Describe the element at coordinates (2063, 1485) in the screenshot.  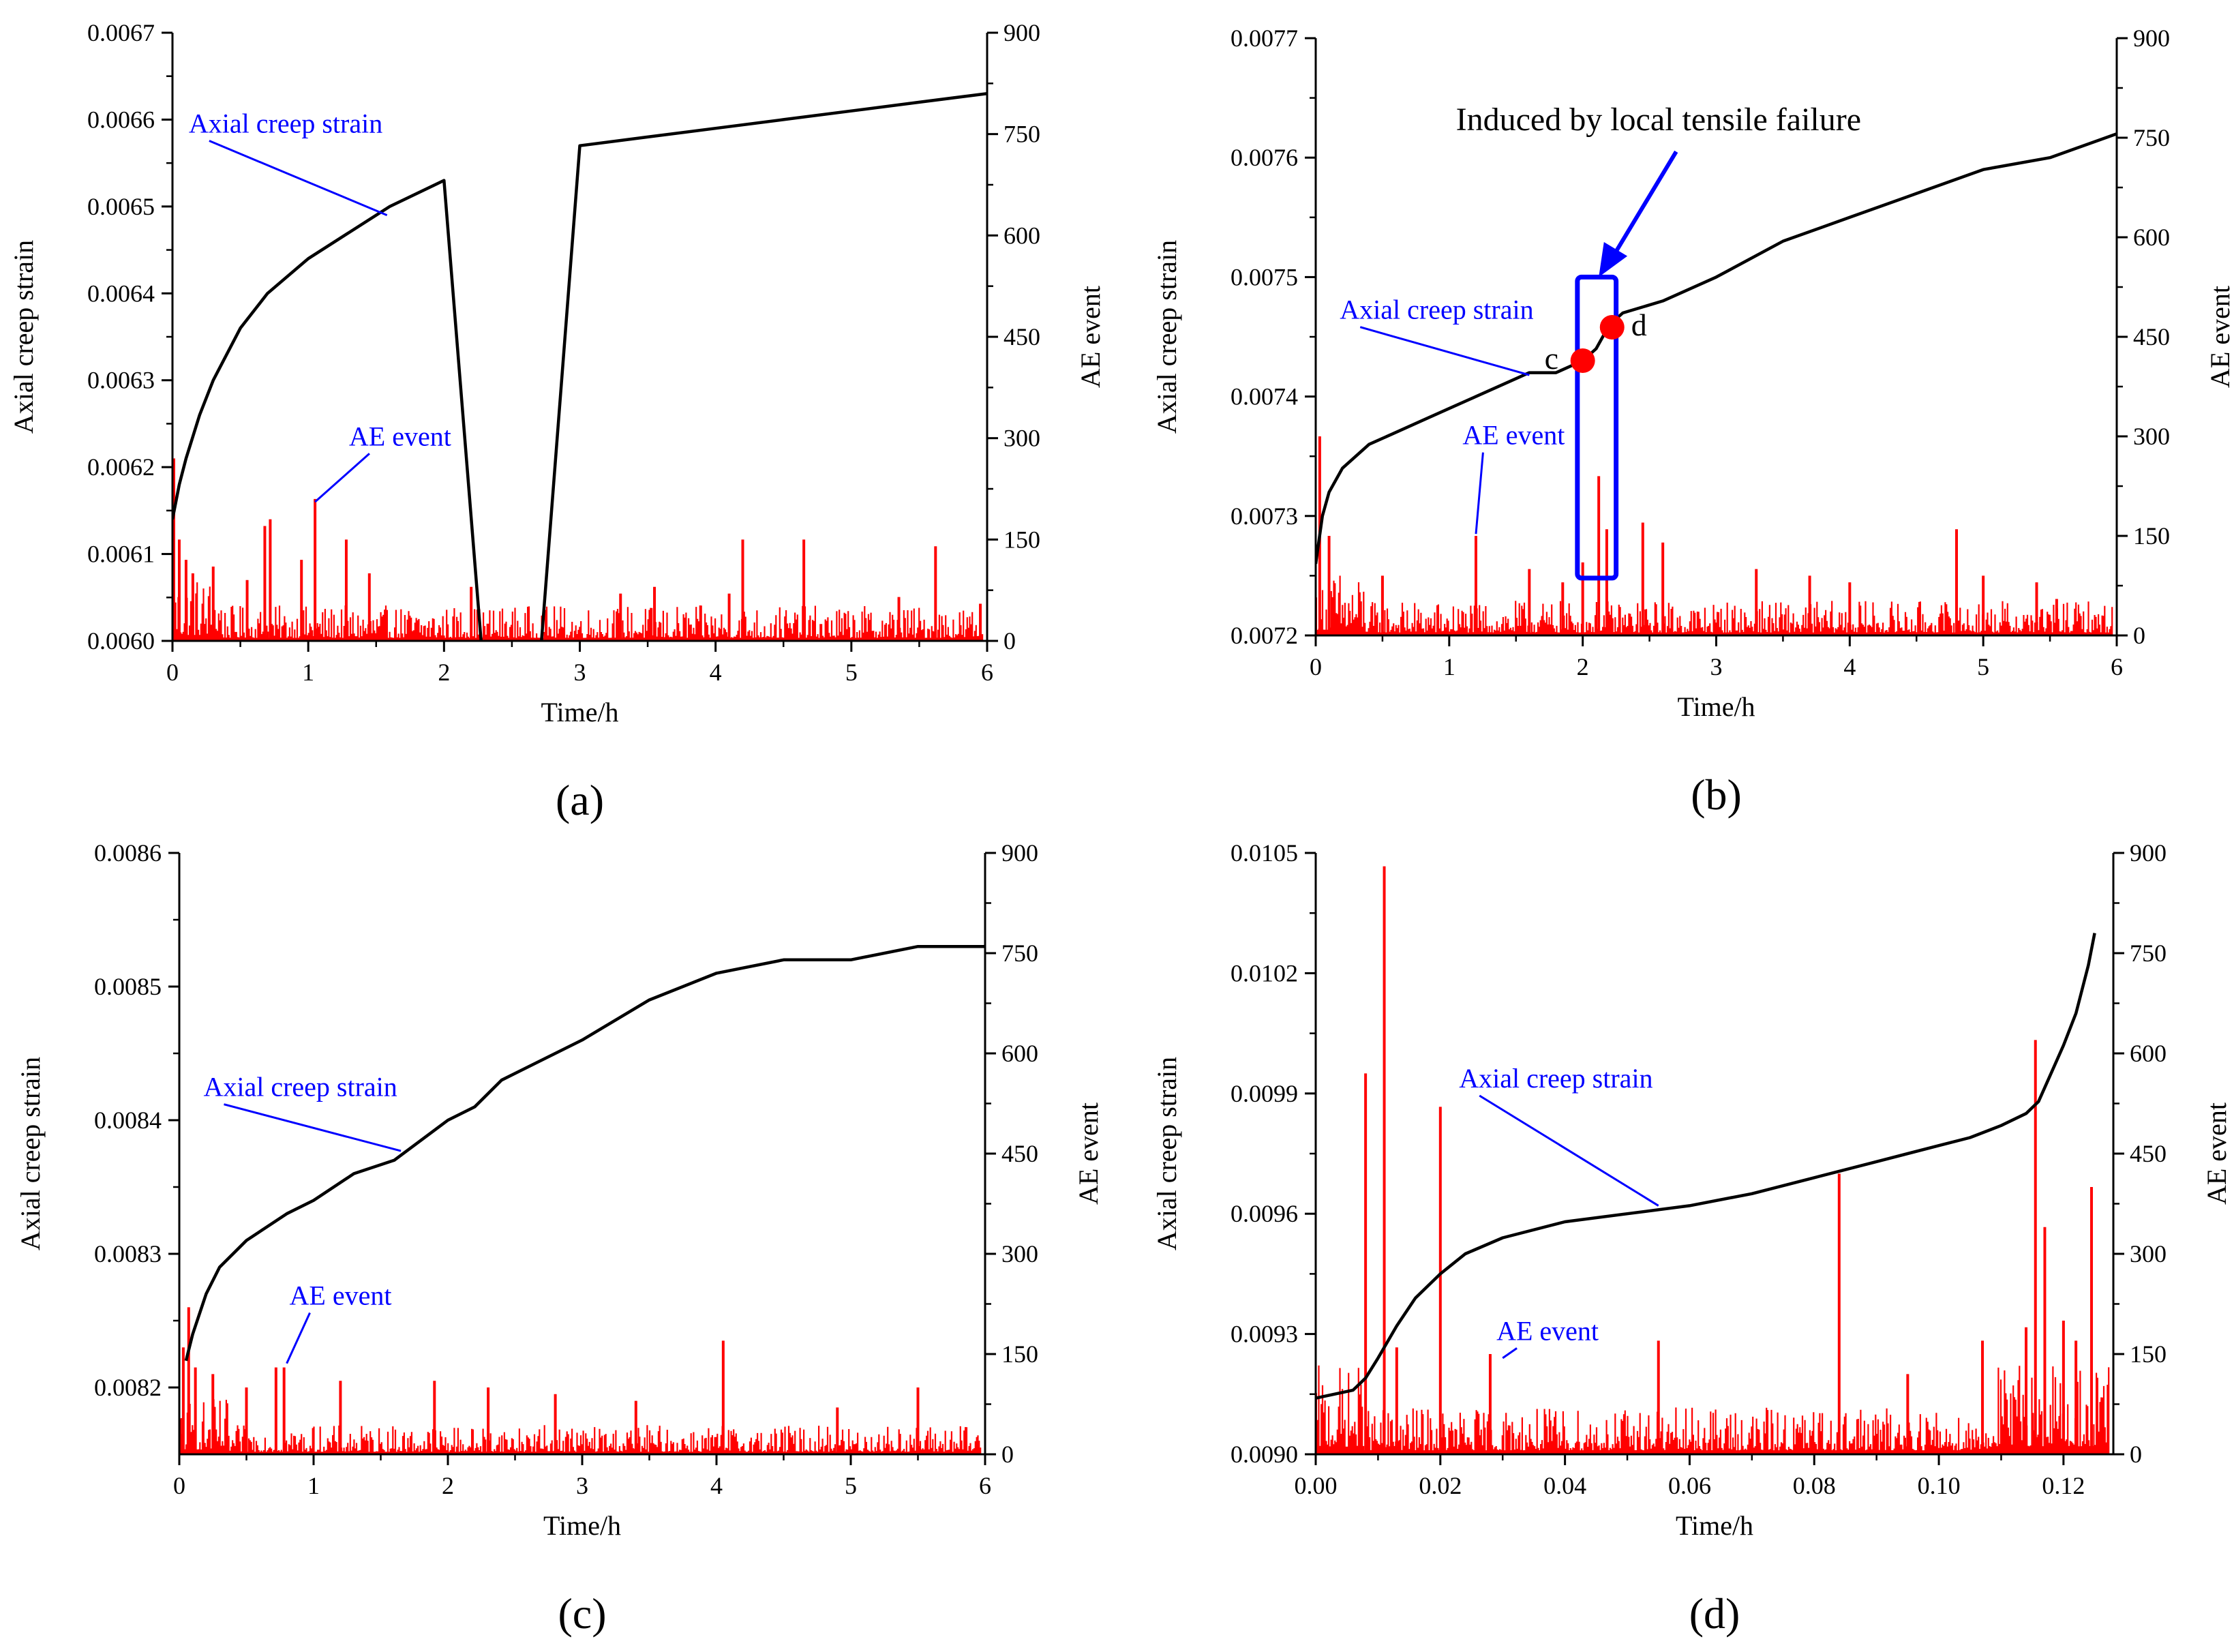
I see `x-tick-label: 0.12` at that location.